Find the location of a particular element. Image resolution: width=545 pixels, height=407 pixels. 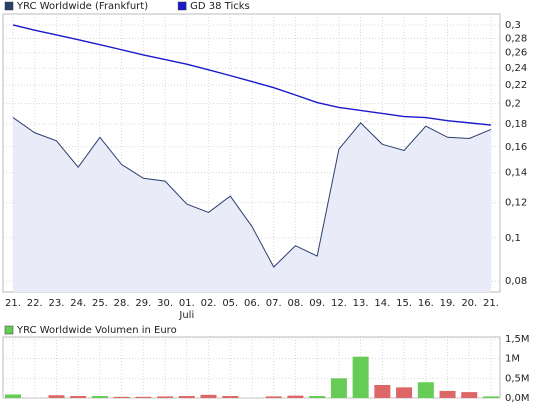

x-tick-label: 15. is located at coordinates (404, 303).